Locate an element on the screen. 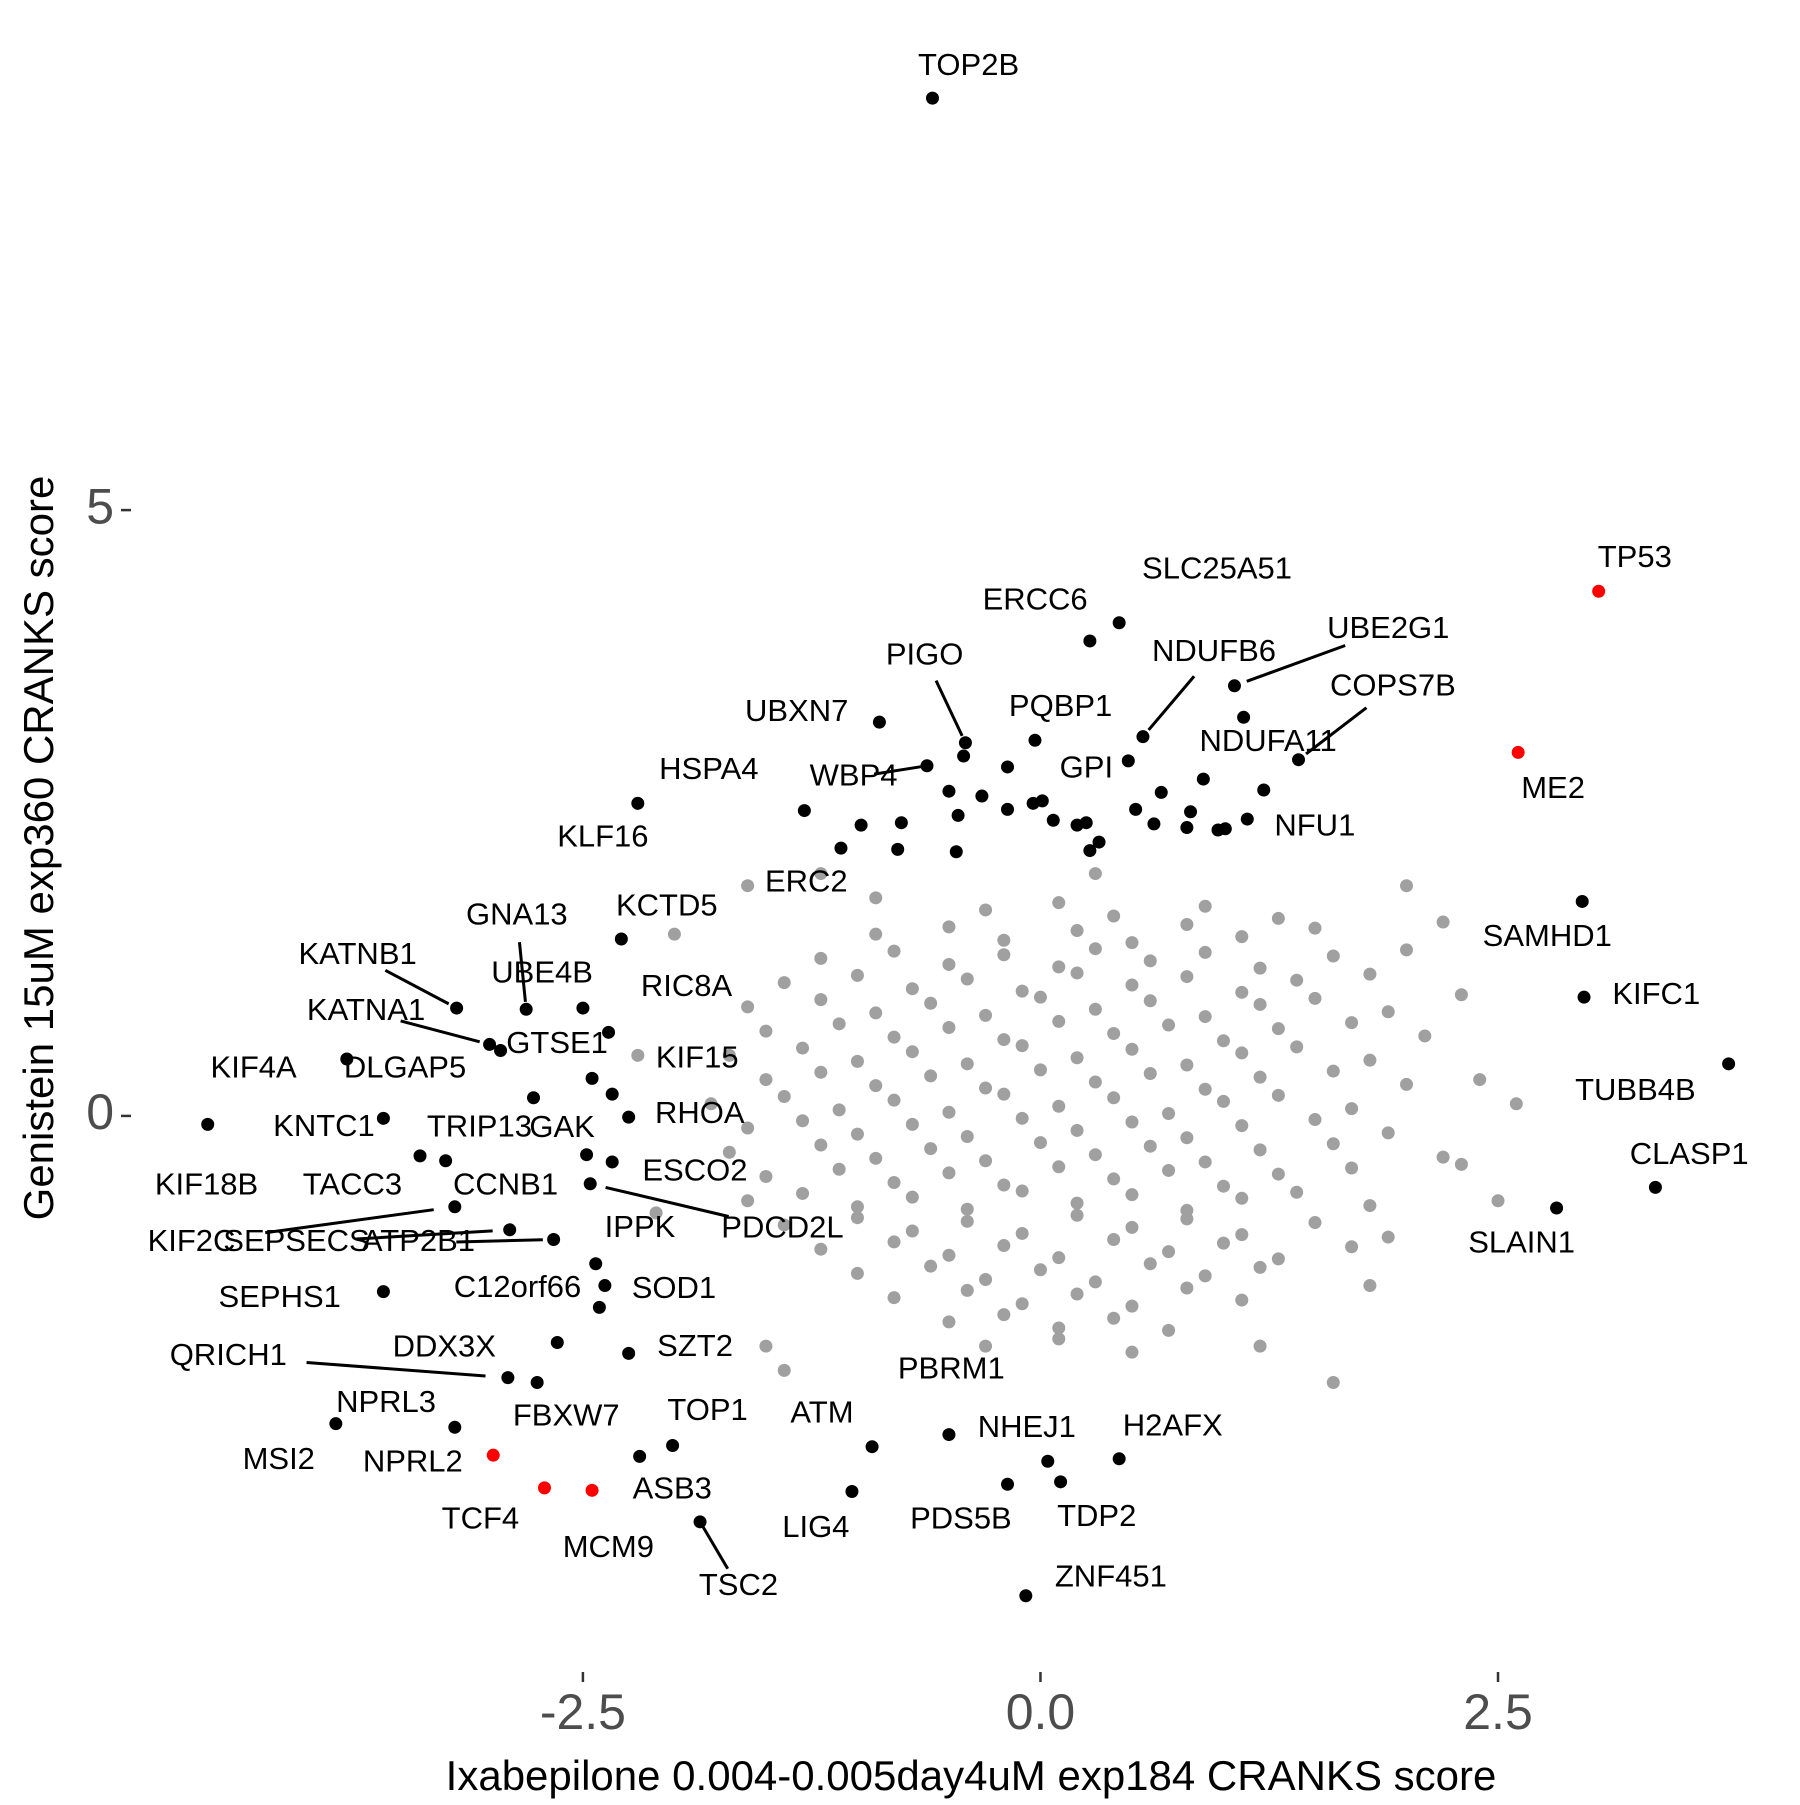 This screenshot has width=1800, height=1805. point-label: PIGO is located at coordinates (925, 654).